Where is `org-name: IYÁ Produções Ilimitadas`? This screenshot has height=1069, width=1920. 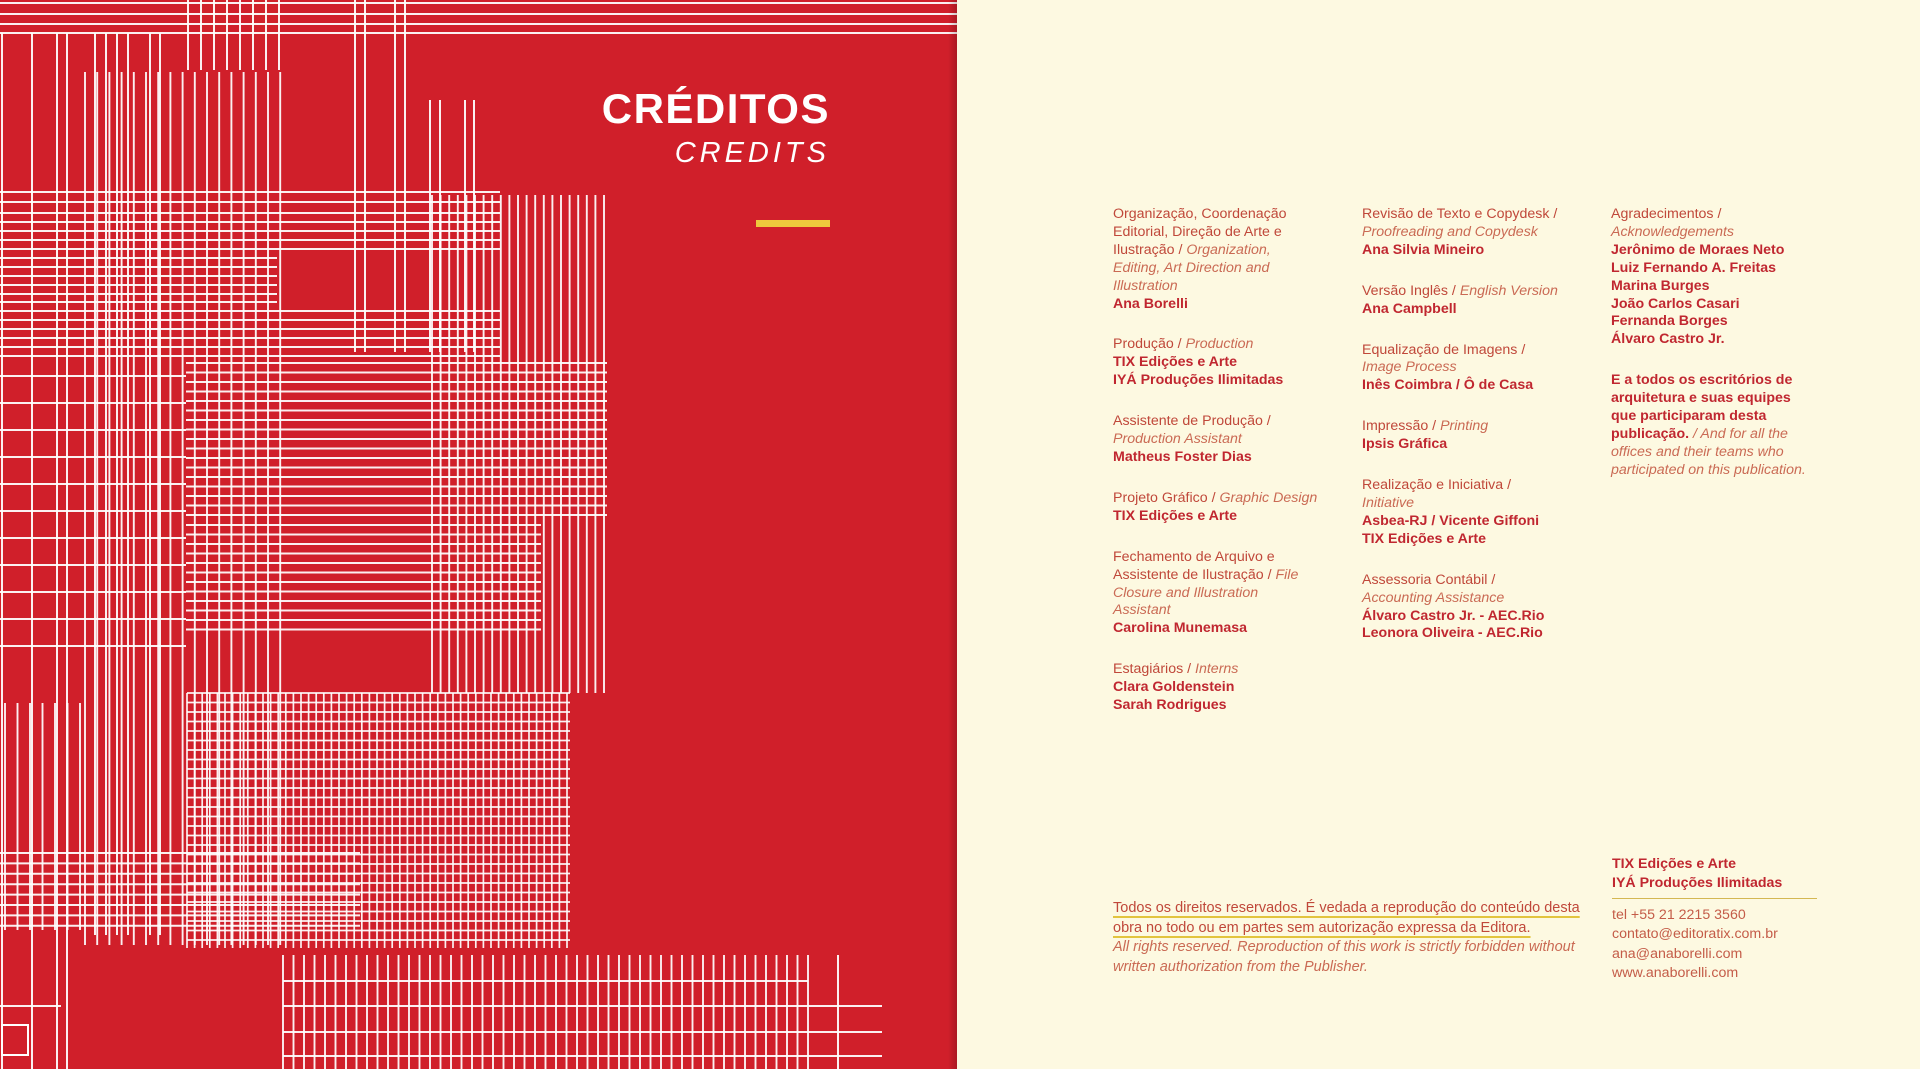 org-name: IYÁ Produções Ilimitadas is located at coordinates (1697, 883).